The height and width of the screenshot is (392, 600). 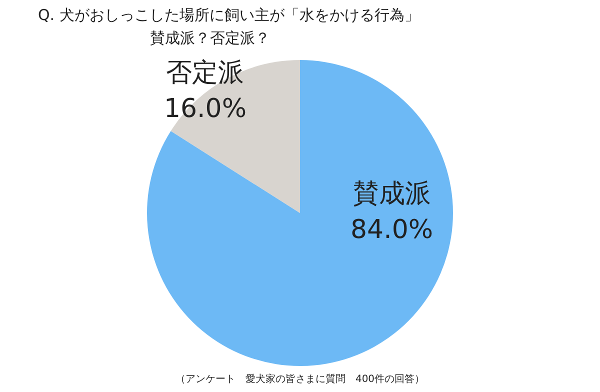 I want to click on data-label: 16.0%, so click(x=205, y=109).